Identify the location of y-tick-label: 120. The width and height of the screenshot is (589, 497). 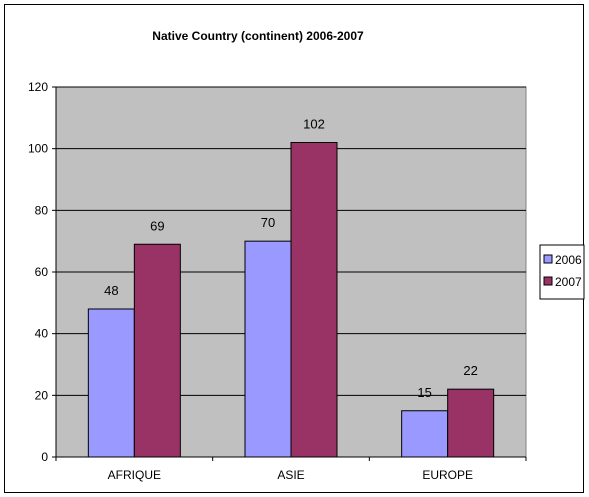
(38, 87).